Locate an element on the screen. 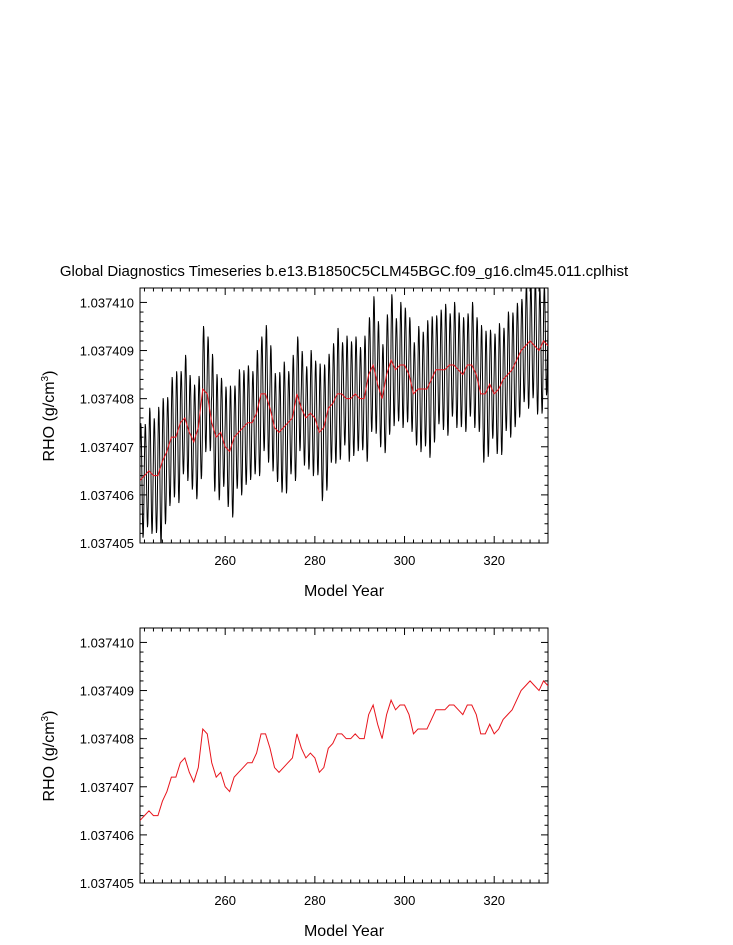  bottom-annual-series is located at coordinates (344, 750).